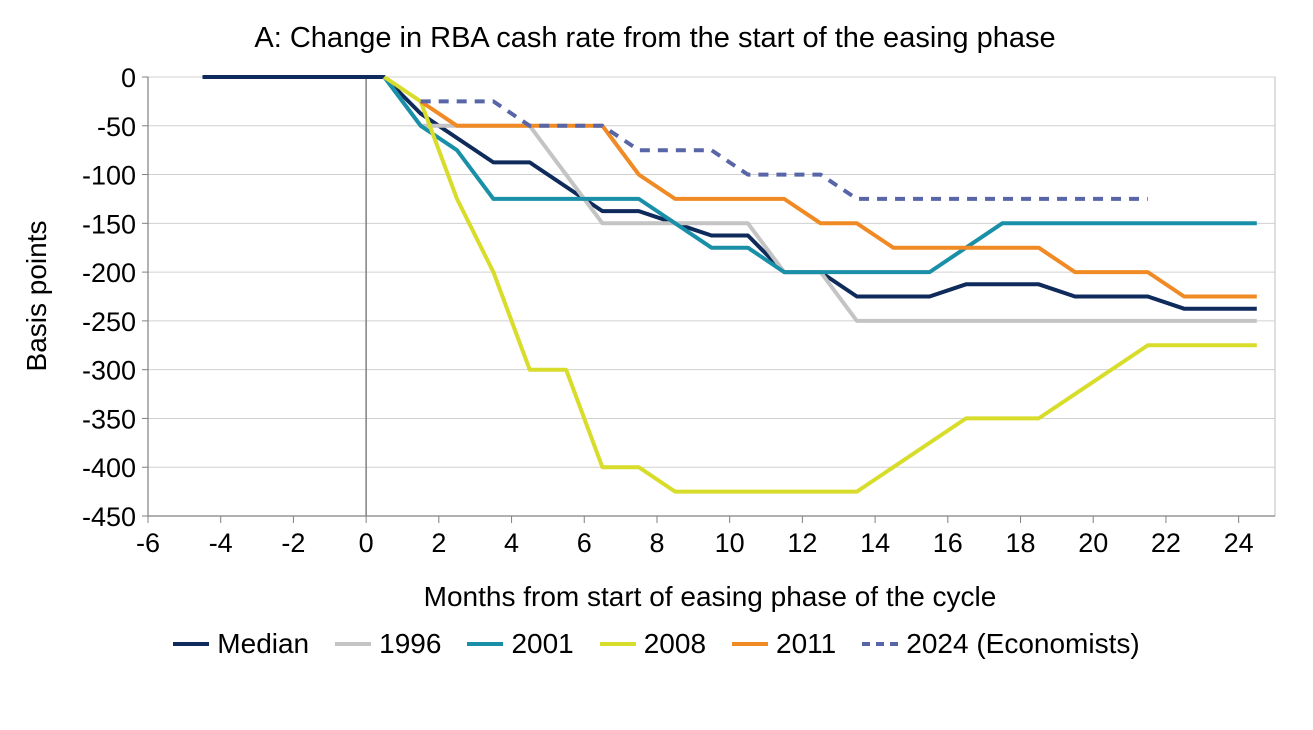  I want to click on legend-item: Median, so click(241, 644).